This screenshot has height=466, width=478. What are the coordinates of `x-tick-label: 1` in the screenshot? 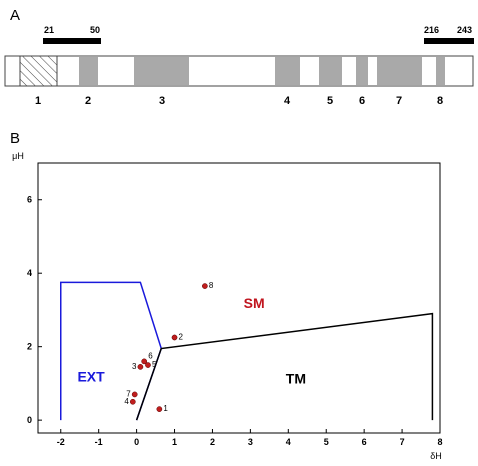 It's located at (174, 442).